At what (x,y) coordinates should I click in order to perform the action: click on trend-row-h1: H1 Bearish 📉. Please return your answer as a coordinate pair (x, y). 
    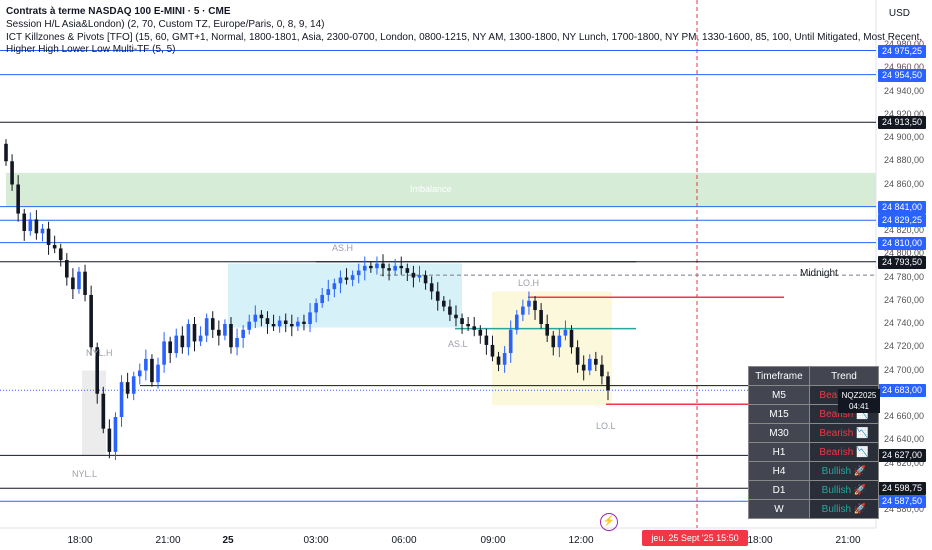
    Looking at the image, I should click on (813, 452).